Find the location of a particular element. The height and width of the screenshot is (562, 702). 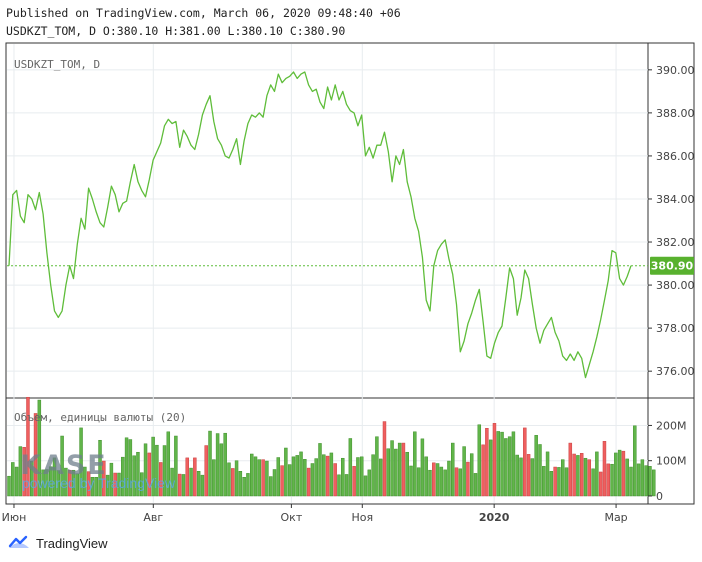

tradingview-footer: TradingView is located at coordinates (58, 543).